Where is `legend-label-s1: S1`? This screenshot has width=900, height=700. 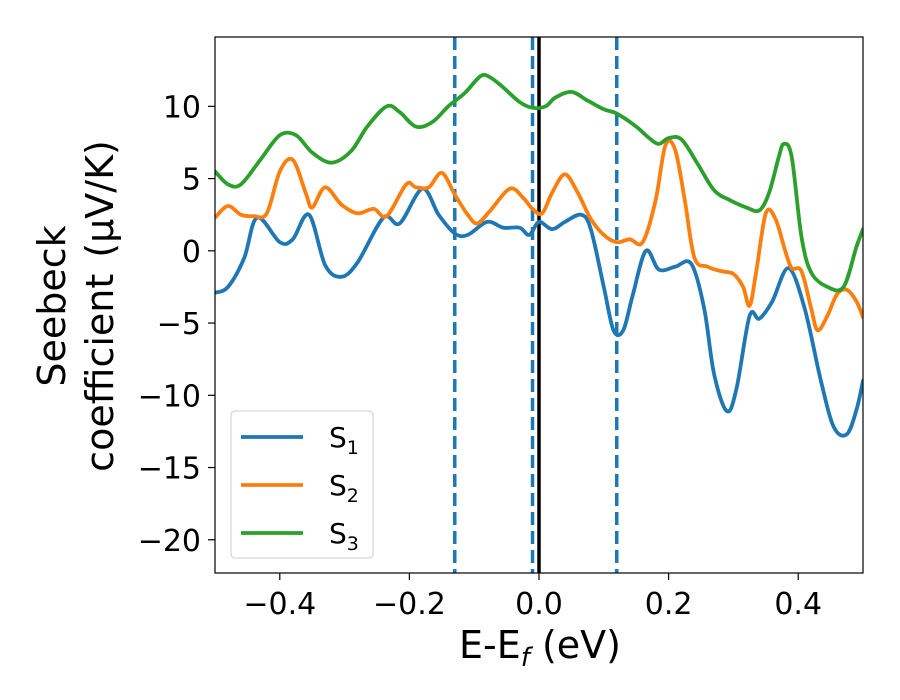 legend-label-s1: S1 is located at coordinates (344, 440).